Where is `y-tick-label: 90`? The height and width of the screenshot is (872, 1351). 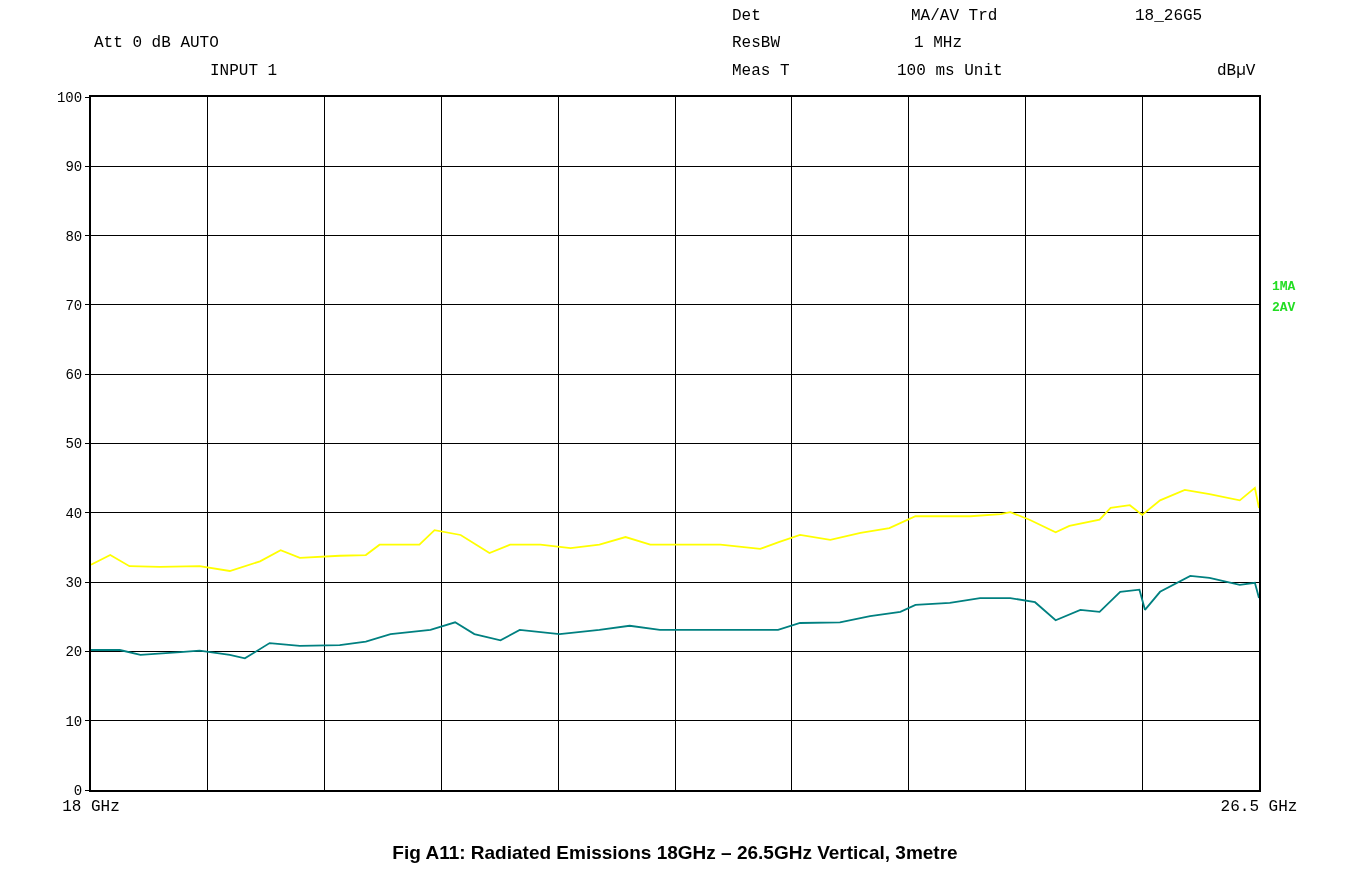 y-tick-label: 90 is located at coordinates (74, 167).